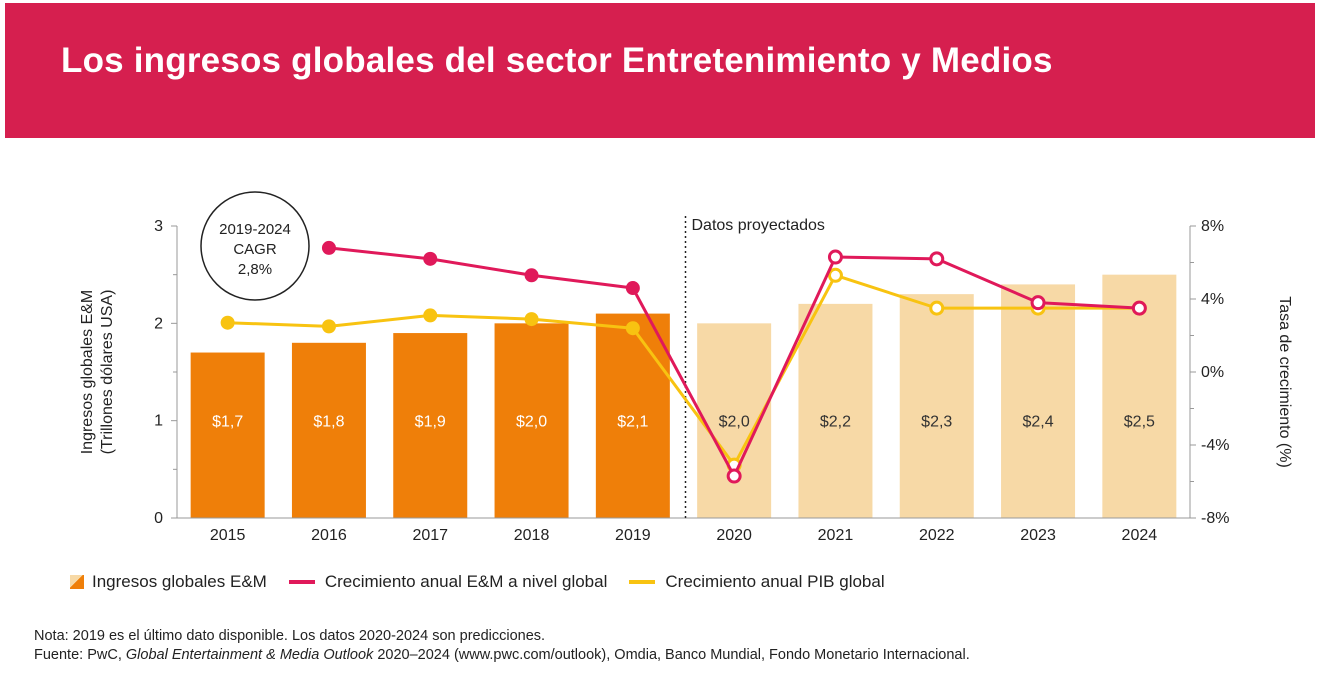 This screenshot has width=1320, height=698. Describe the element at coordinates (228, 535) in the screenshot. I see `x-tick-label: 2015` at that location.